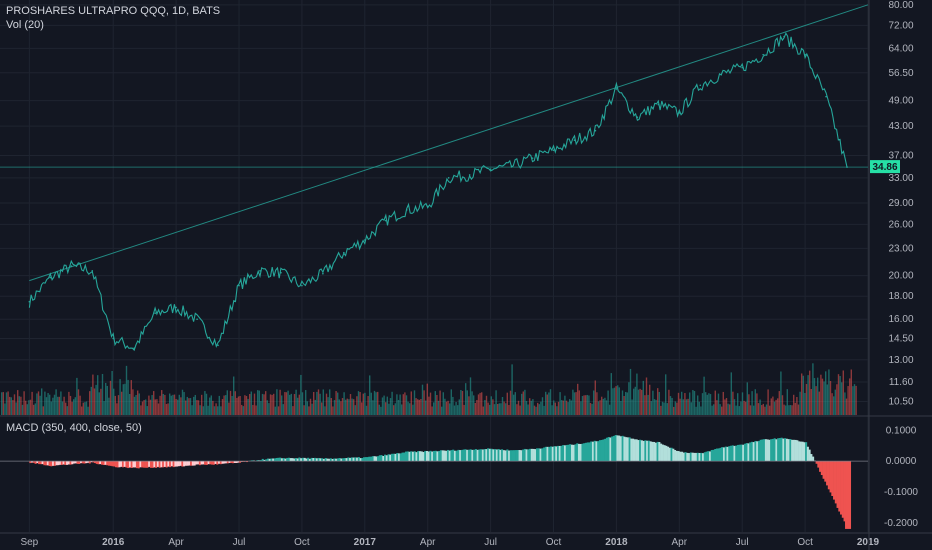 This screenshot has width=932, height=550. Describe the element at coordinates (900, 101) in the screenshot. I see `y-tick-label: 49.00` at that location.